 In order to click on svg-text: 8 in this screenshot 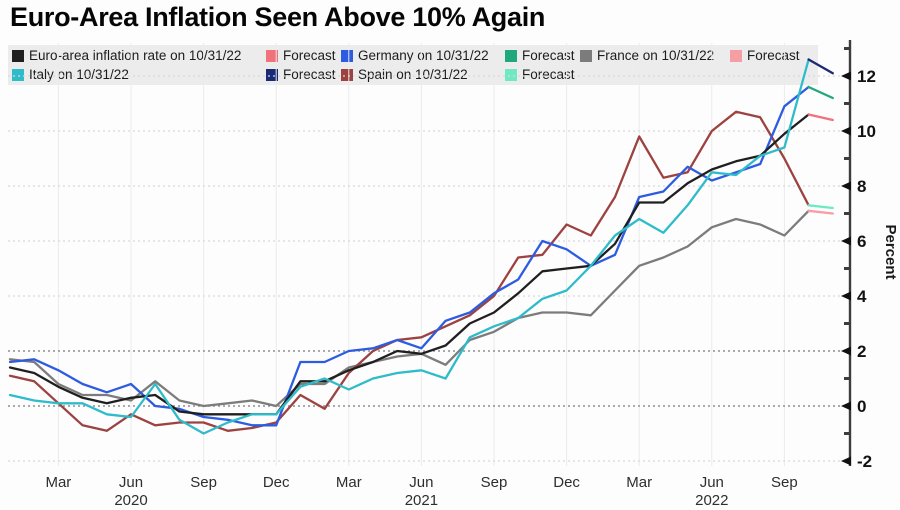, I will do `click(861, 186)`.